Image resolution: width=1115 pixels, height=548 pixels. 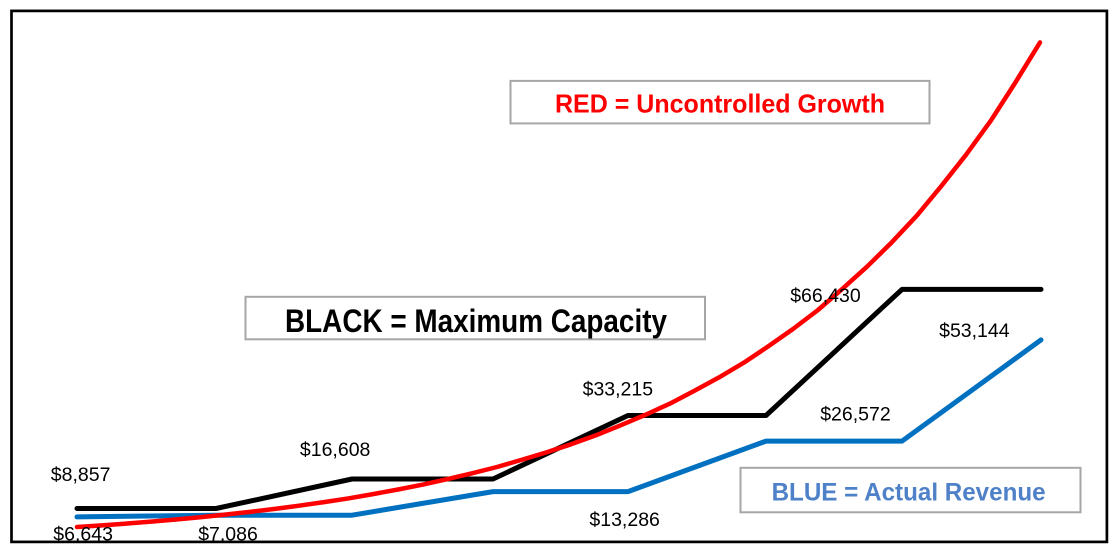 What do you see at coordinates (83, 534) in the screenshot?
I see `svg-text: $6,643` at bounding box center [83, 534].